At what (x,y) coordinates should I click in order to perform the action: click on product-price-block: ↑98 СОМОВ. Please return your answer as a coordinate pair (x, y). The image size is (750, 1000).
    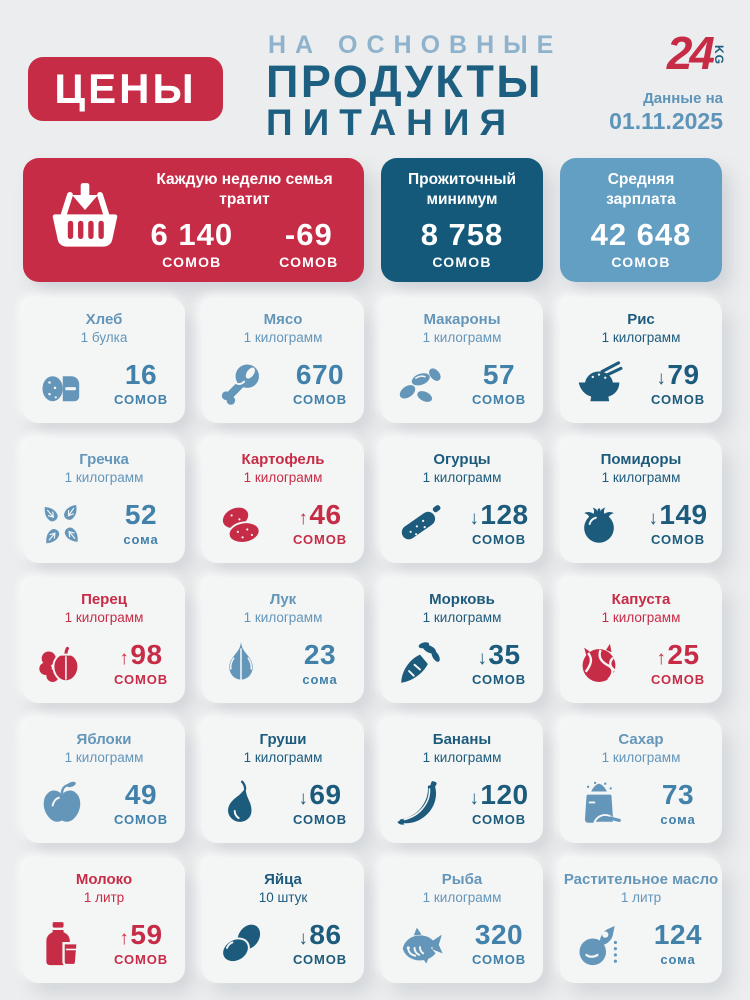
    Looking at the image, I should click on (141, 663).